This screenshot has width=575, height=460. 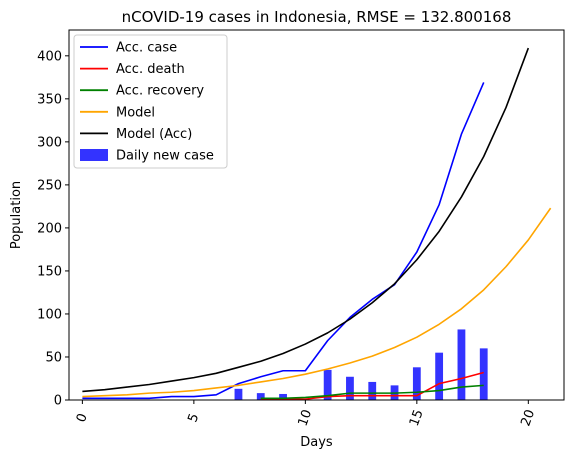 What do you see at coordinates (49, 271) in the screenshot?
I see `y-tick-label-150: 150` at bounding box center [49, 271].